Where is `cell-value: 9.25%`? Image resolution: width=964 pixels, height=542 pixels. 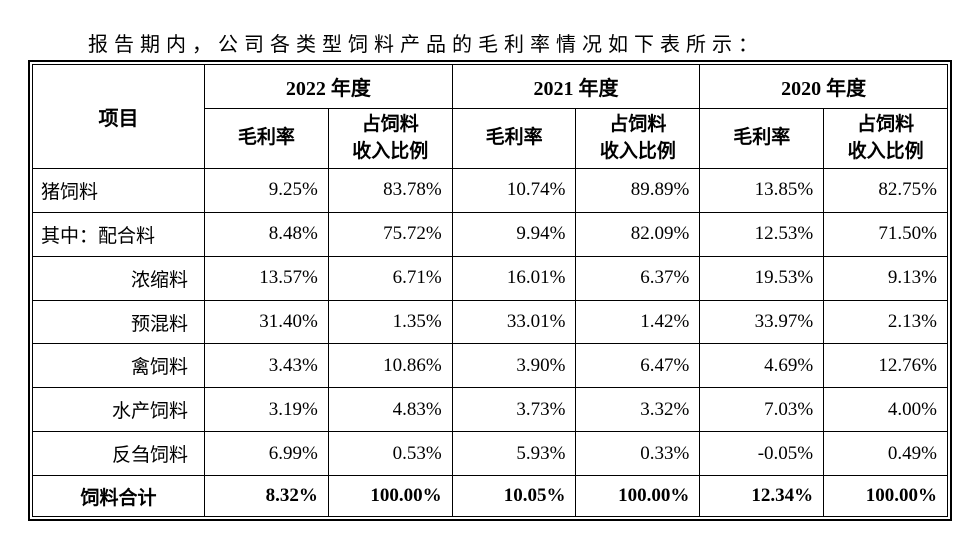
cell-value: 9.25% is located at coordinates (266, 190).